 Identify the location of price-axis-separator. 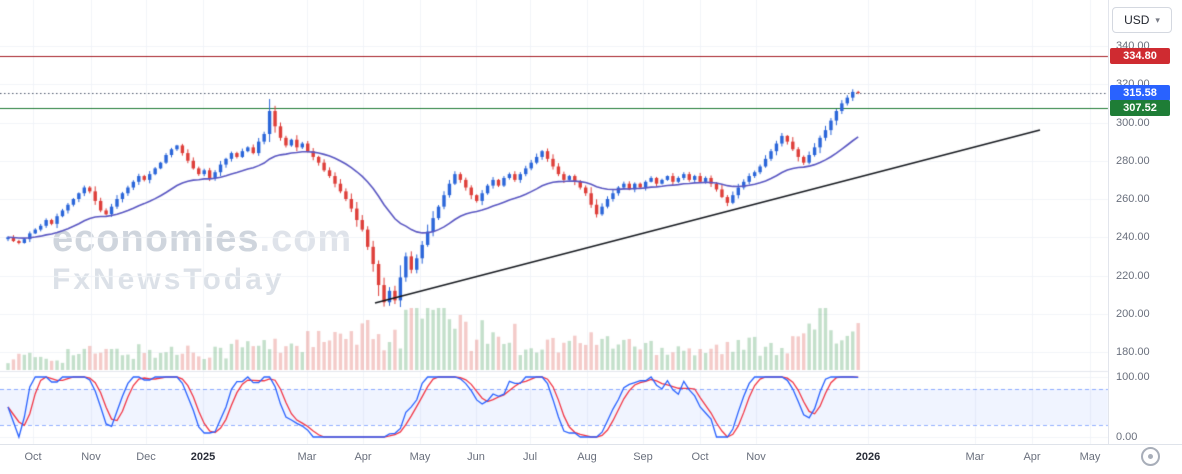
(1108, 222).